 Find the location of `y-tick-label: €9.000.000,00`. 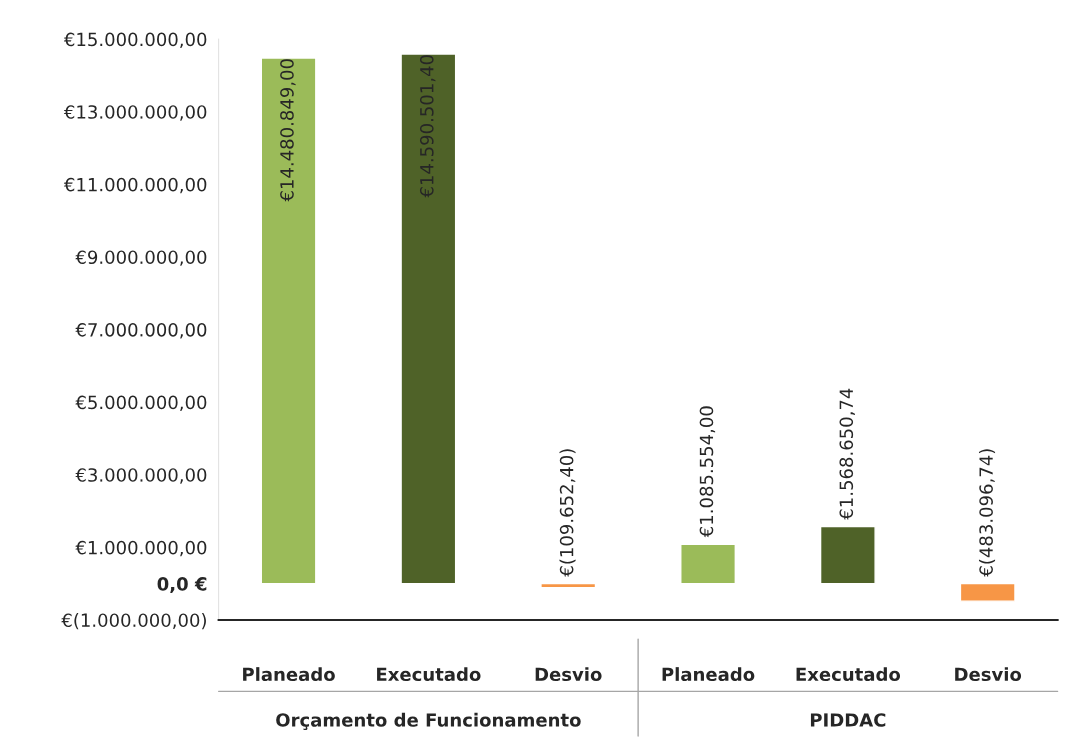

y-tick-label: €9.000.000,00 is located at coordinates (141, 258).